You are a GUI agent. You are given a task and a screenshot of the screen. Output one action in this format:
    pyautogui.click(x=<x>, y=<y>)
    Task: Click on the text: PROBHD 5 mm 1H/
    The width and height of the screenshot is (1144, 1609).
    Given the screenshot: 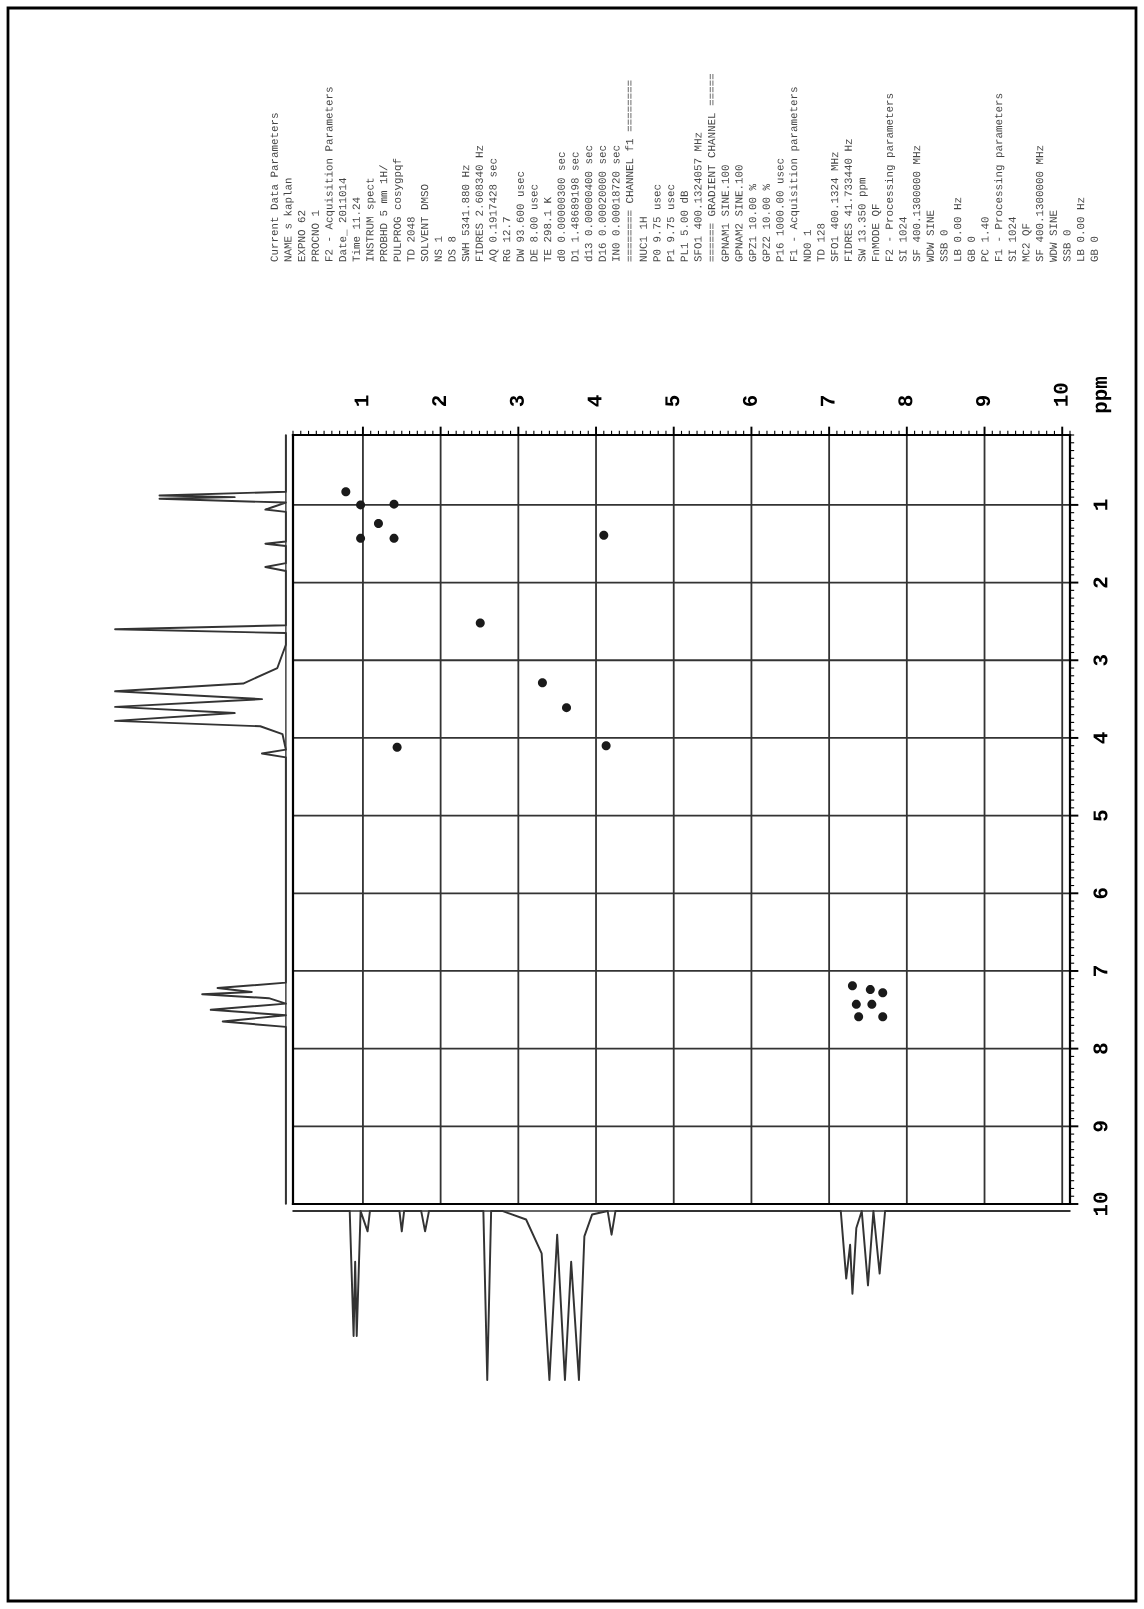 What is the action you would take?
    pyautogui.click(x=383, y=213)
    